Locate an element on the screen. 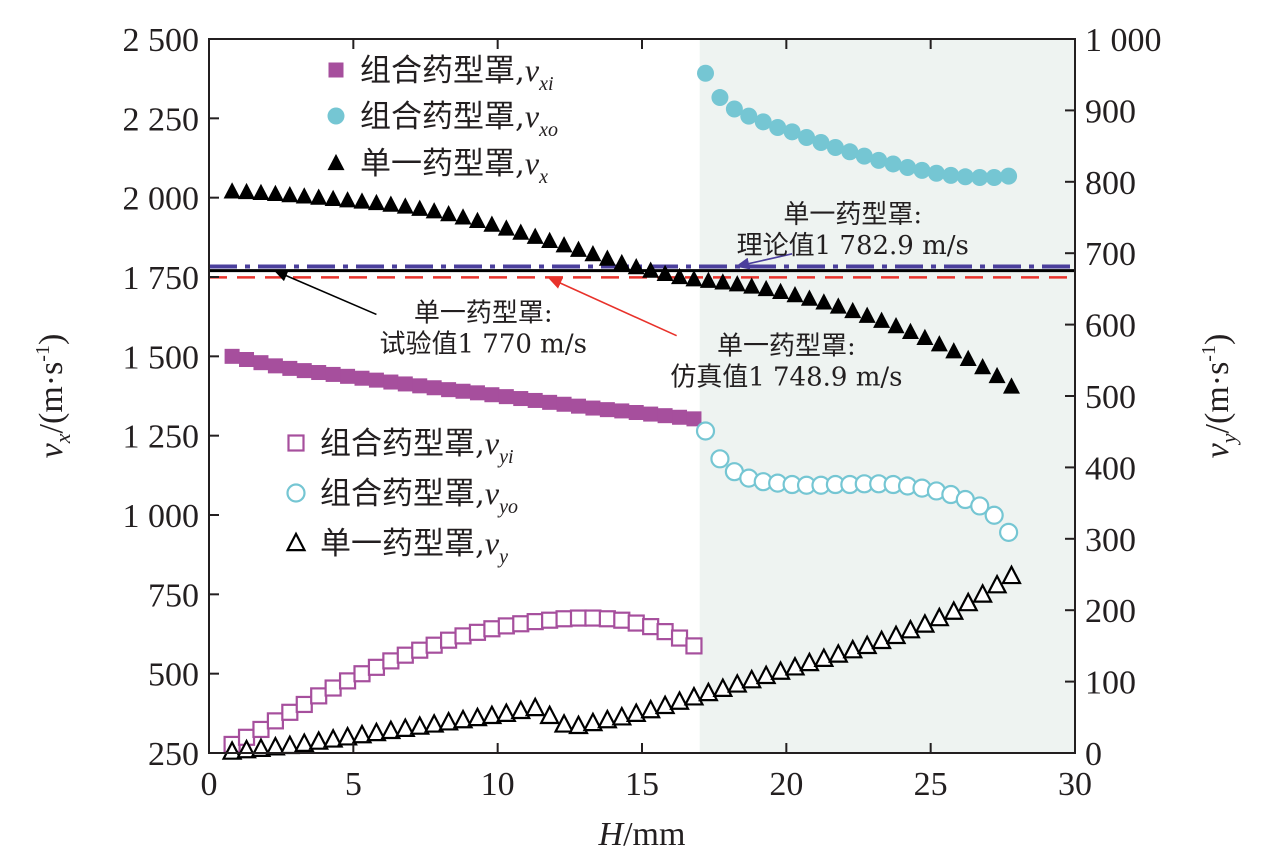 This screenshot has width=1276, height=863. y-right-tick-label: 600 is located at coordinates (1110, 326).